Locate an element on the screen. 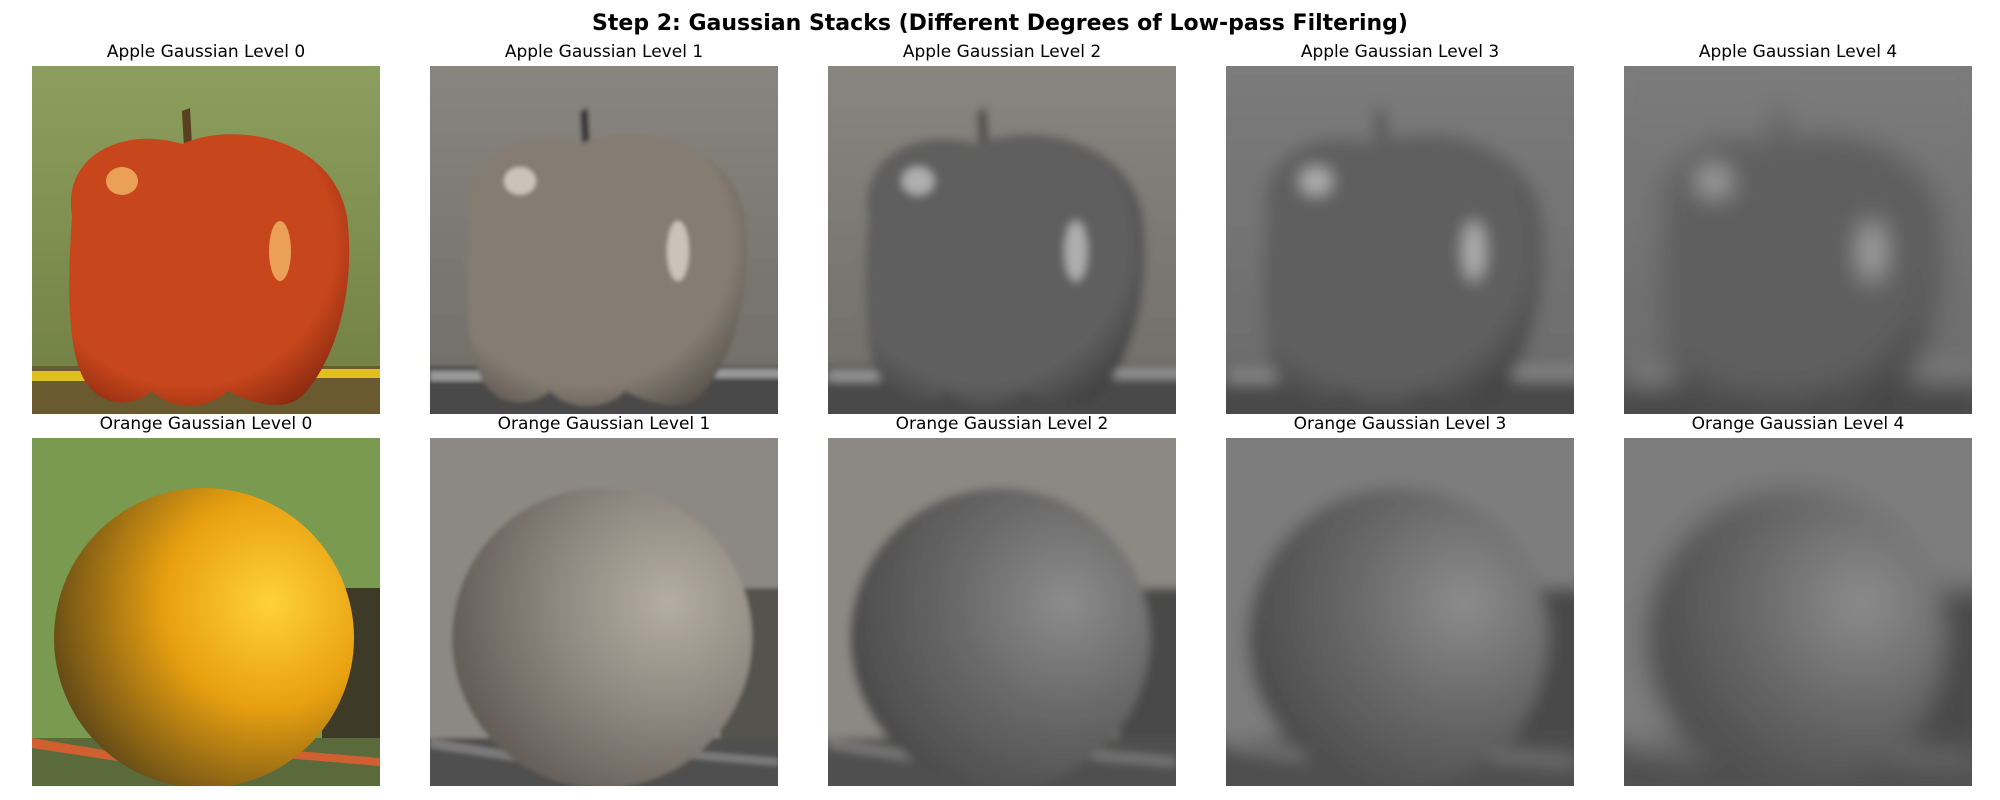  panel-title: Orange Gaussian Level 1 is located at coordinates (604, 424).